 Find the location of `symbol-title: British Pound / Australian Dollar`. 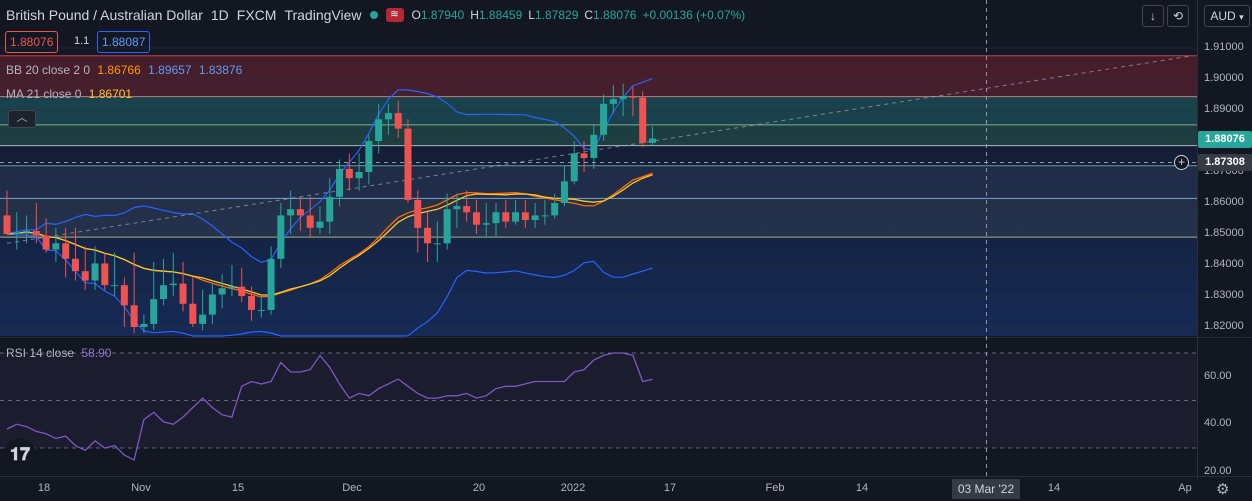

symbol-title: British Pound / Australian Dollar is located at coordinates (104, 15).